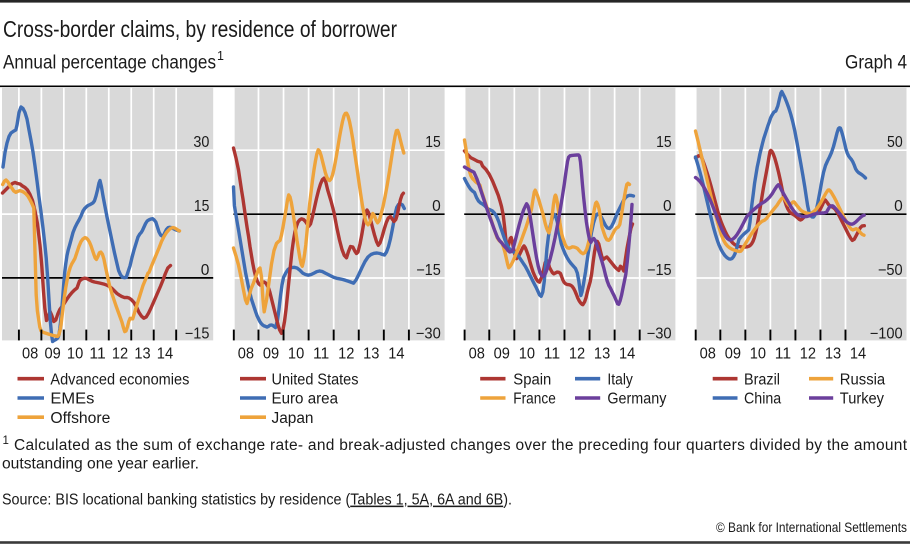 The width and height of the screenshot is (910, 547). What do you see at coordinates (534, 399) in the screenshot?
I see `svg-text: France` at bounding box center [534, 399].